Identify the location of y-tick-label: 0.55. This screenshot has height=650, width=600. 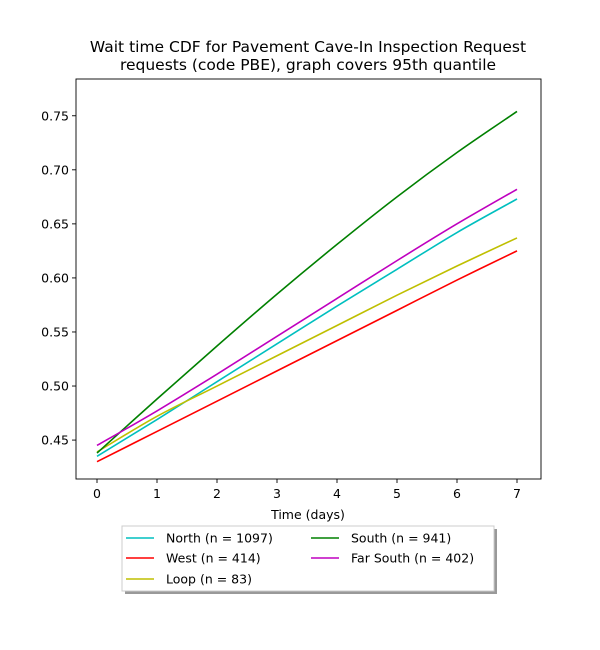
(55, 331).